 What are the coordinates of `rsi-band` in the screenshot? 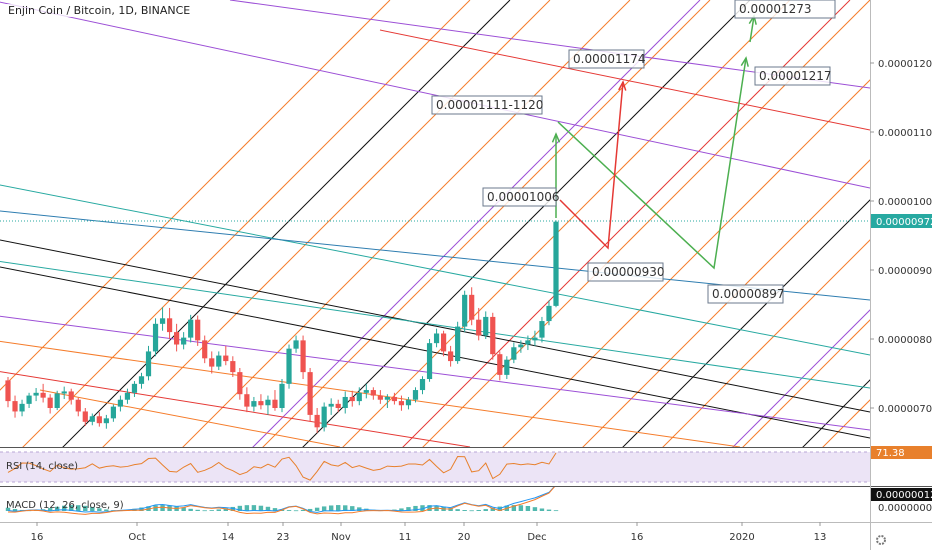 It's located at (435, 467).